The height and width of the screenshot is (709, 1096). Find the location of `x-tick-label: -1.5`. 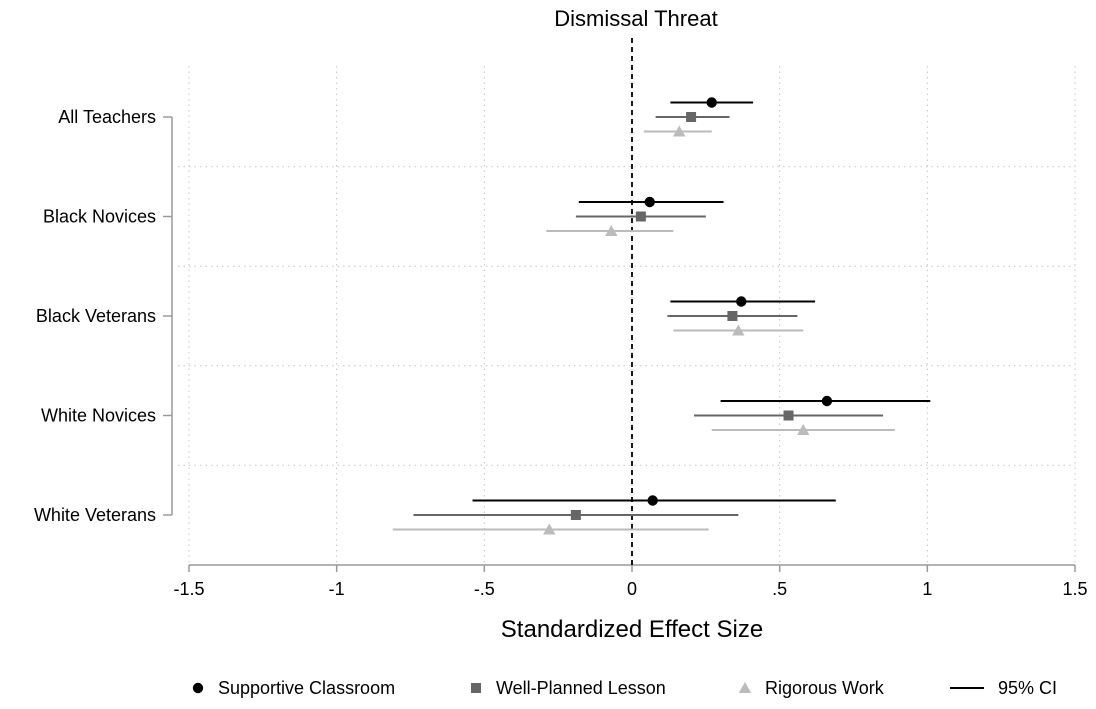

x-tick-label: -1.5 is located at coordinates (188, 589).